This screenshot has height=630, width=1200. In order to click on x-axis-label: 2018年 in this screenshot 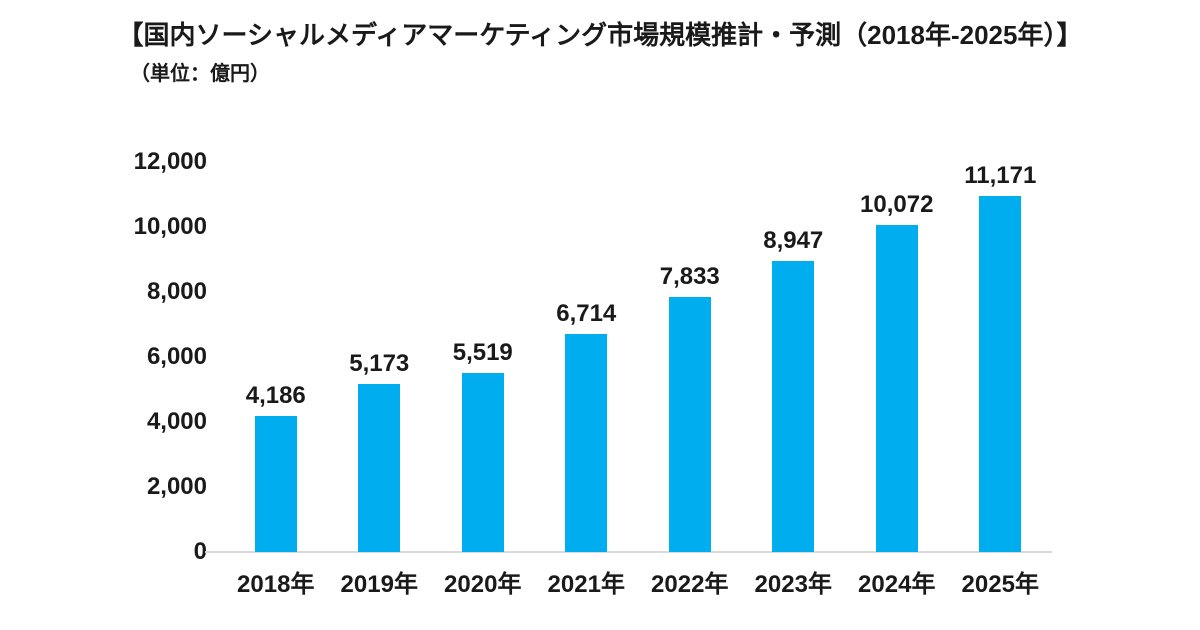, I will do `click(276, 584)`.